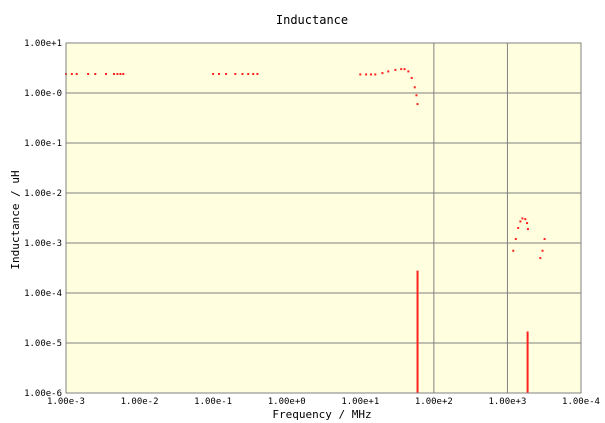 The width and height of the screenshot is (605, 423). I want to click on y-tick-label: 1.00e-5, so click(43, 344).